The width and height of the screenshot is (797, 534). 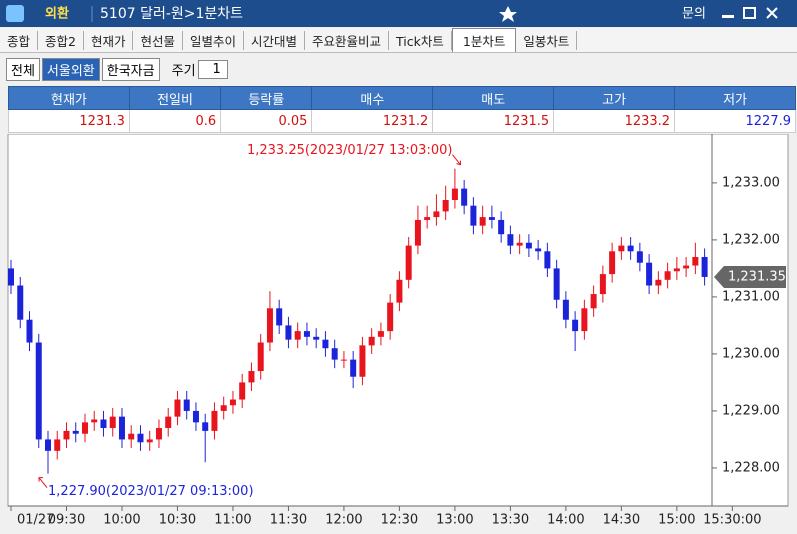 What do you see at coordinates (392, 13) in the screenshot?
I see `title-icons: 외환 5107 달러-원>1분차트 문의` at bounding box center [392, 13].